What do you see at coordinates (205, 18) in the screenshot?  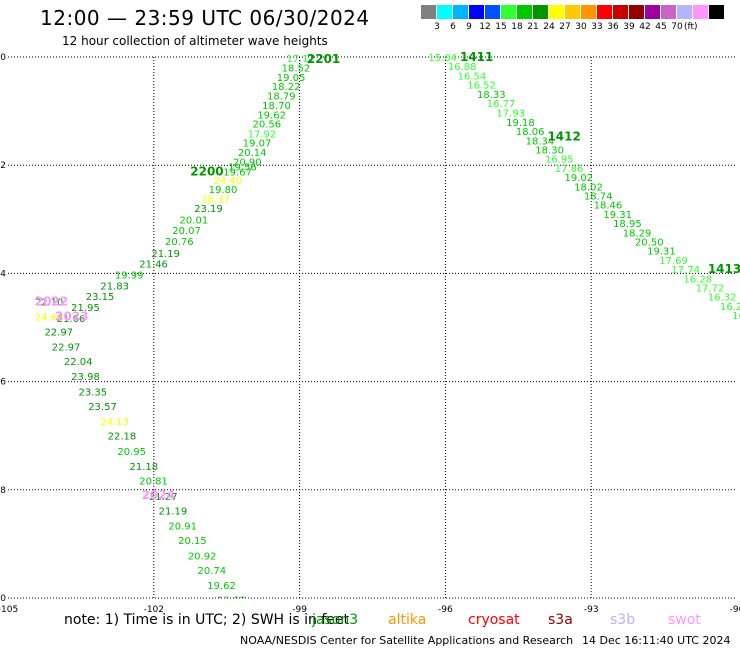 I see `page-title: 12:00 — 23:59 UTC 06/30/2024` at bounding box center [205, 18].